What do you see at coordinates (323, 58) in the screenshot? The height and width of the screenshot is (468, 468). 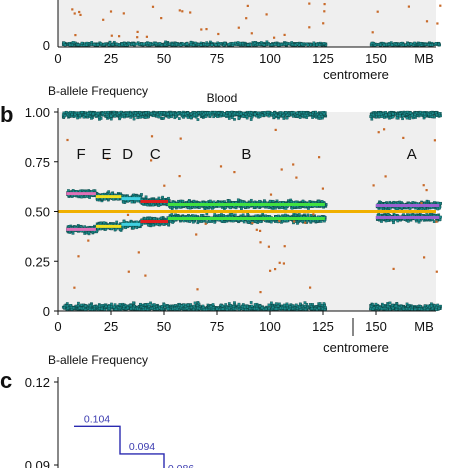 I see `panel-a-x-tick-label: 125` at bounding box center [323, 58].